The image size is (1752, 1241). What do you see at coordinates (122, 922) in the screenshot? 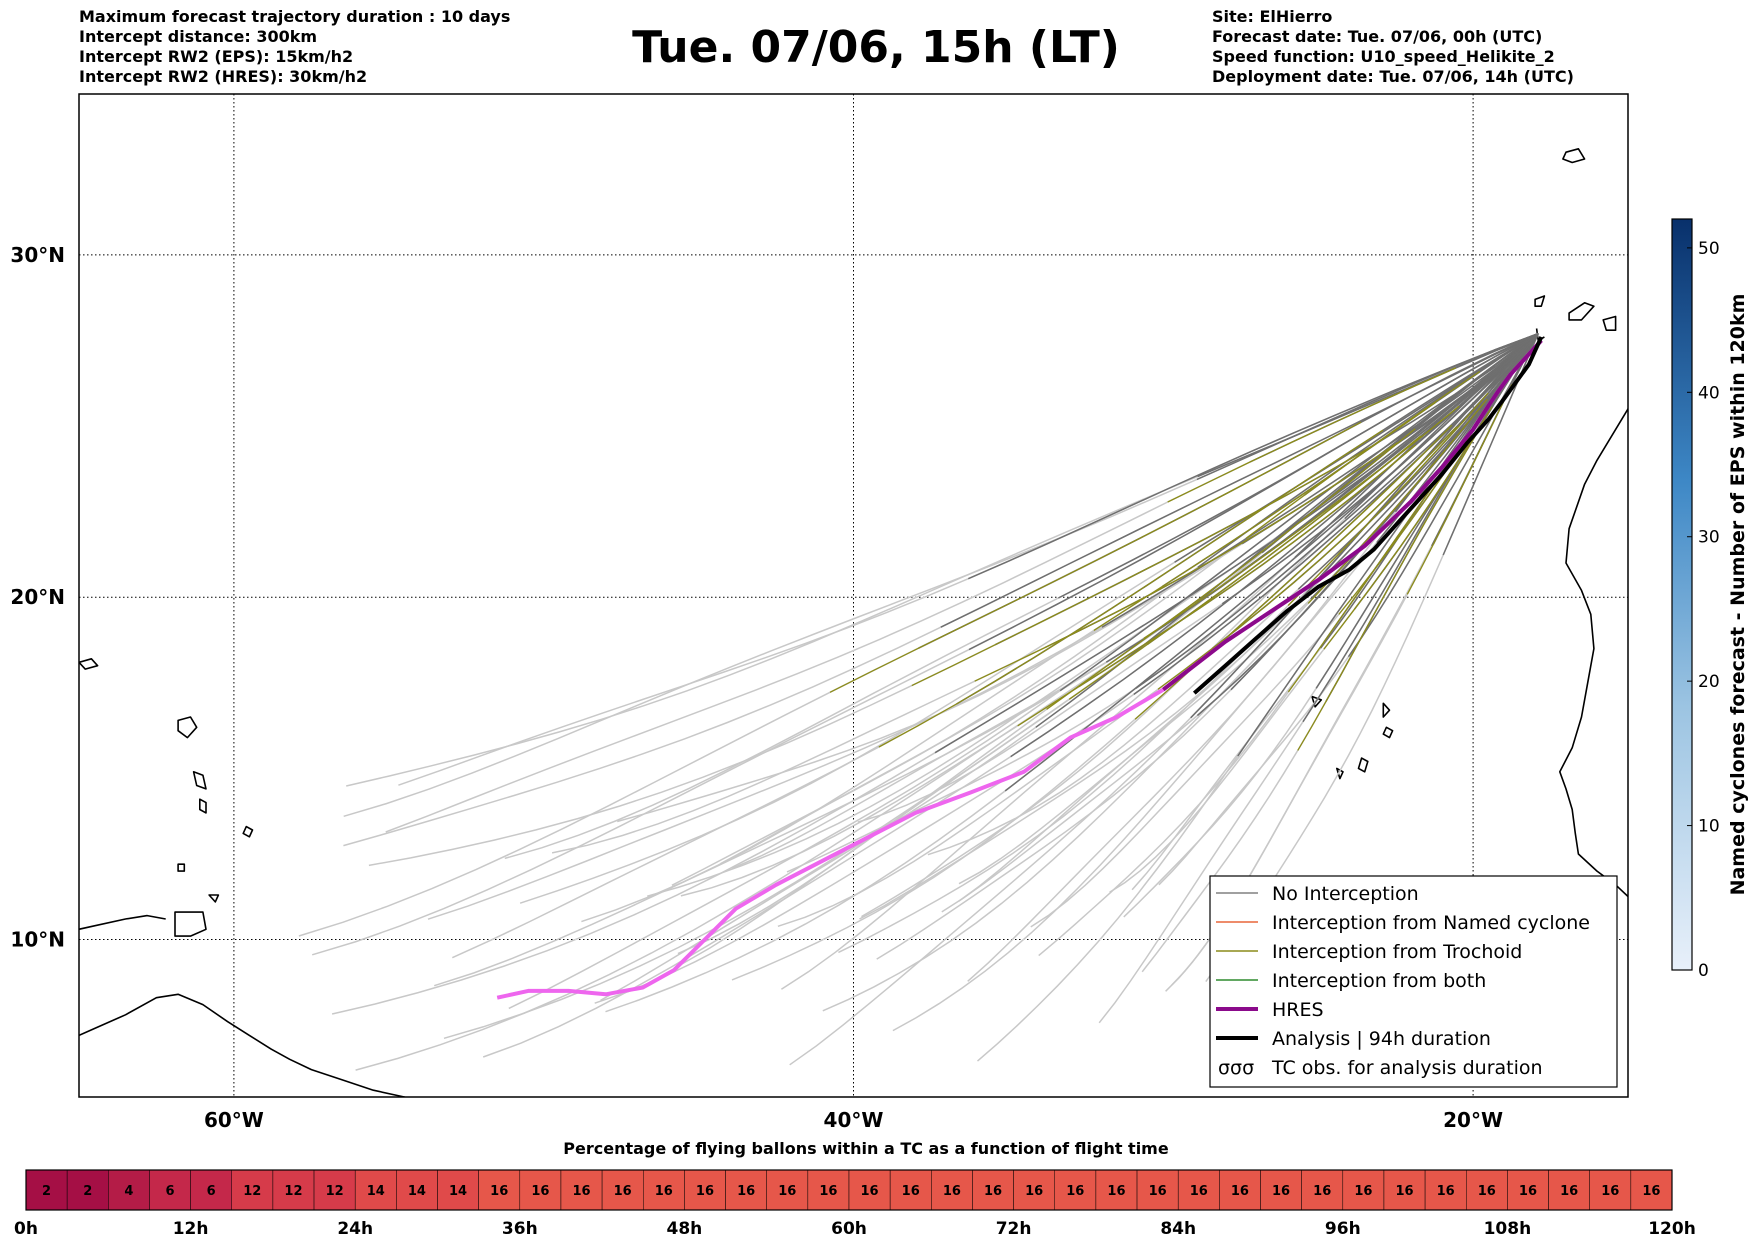
I see `coastline-venezuela` at bounding box center [122, 922].